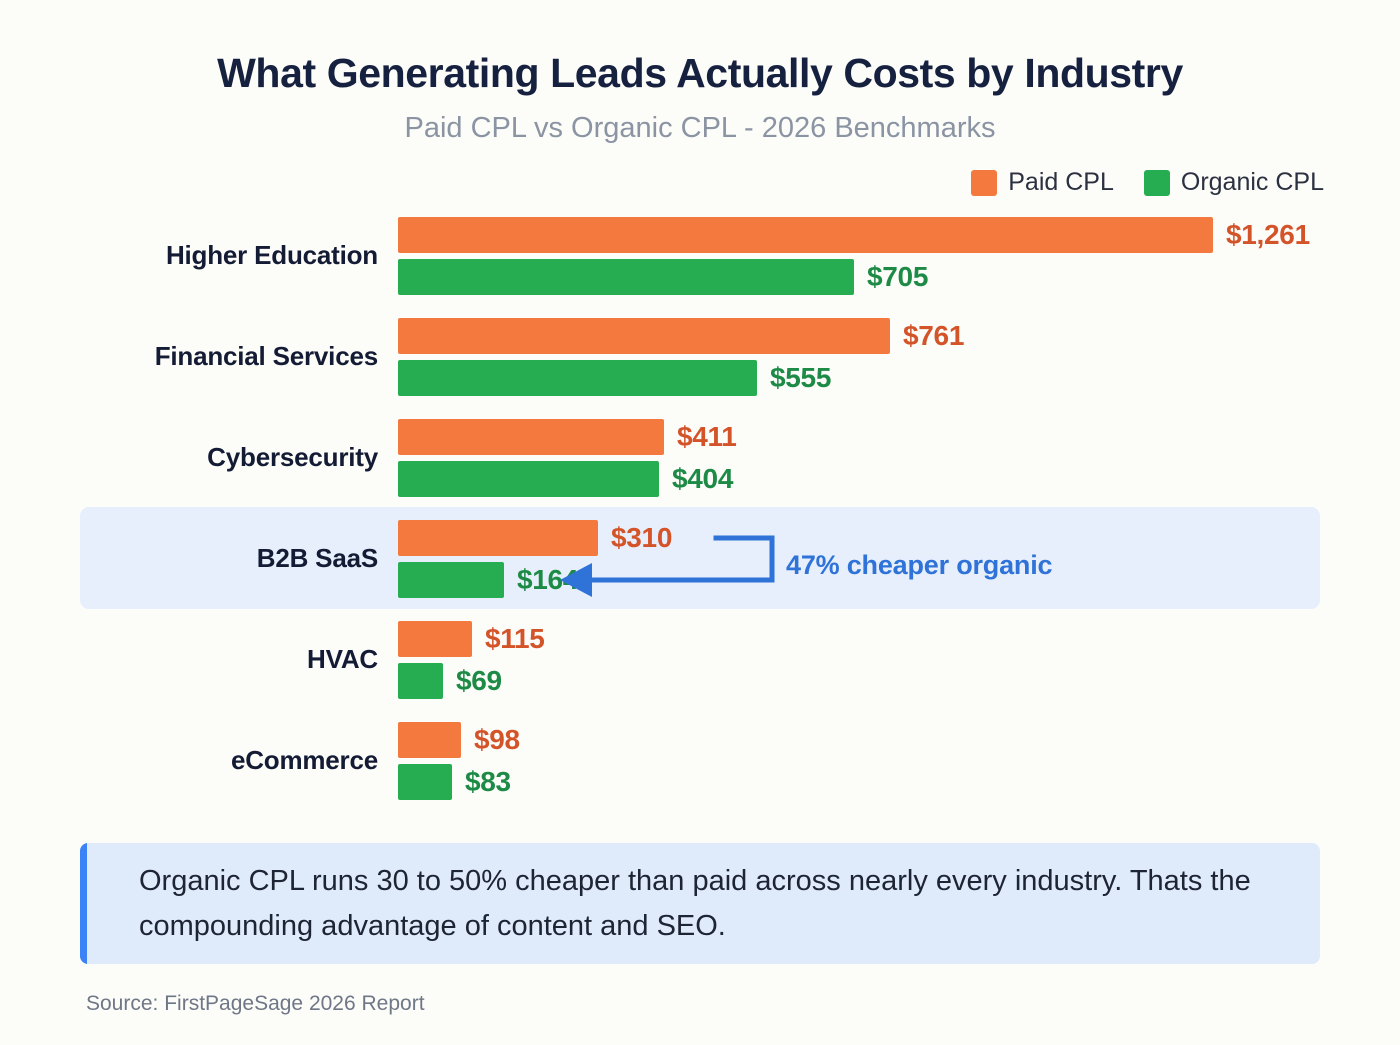  I want to click on chart-legend: Paid CPL Organic CPL, so click(1147, 182).